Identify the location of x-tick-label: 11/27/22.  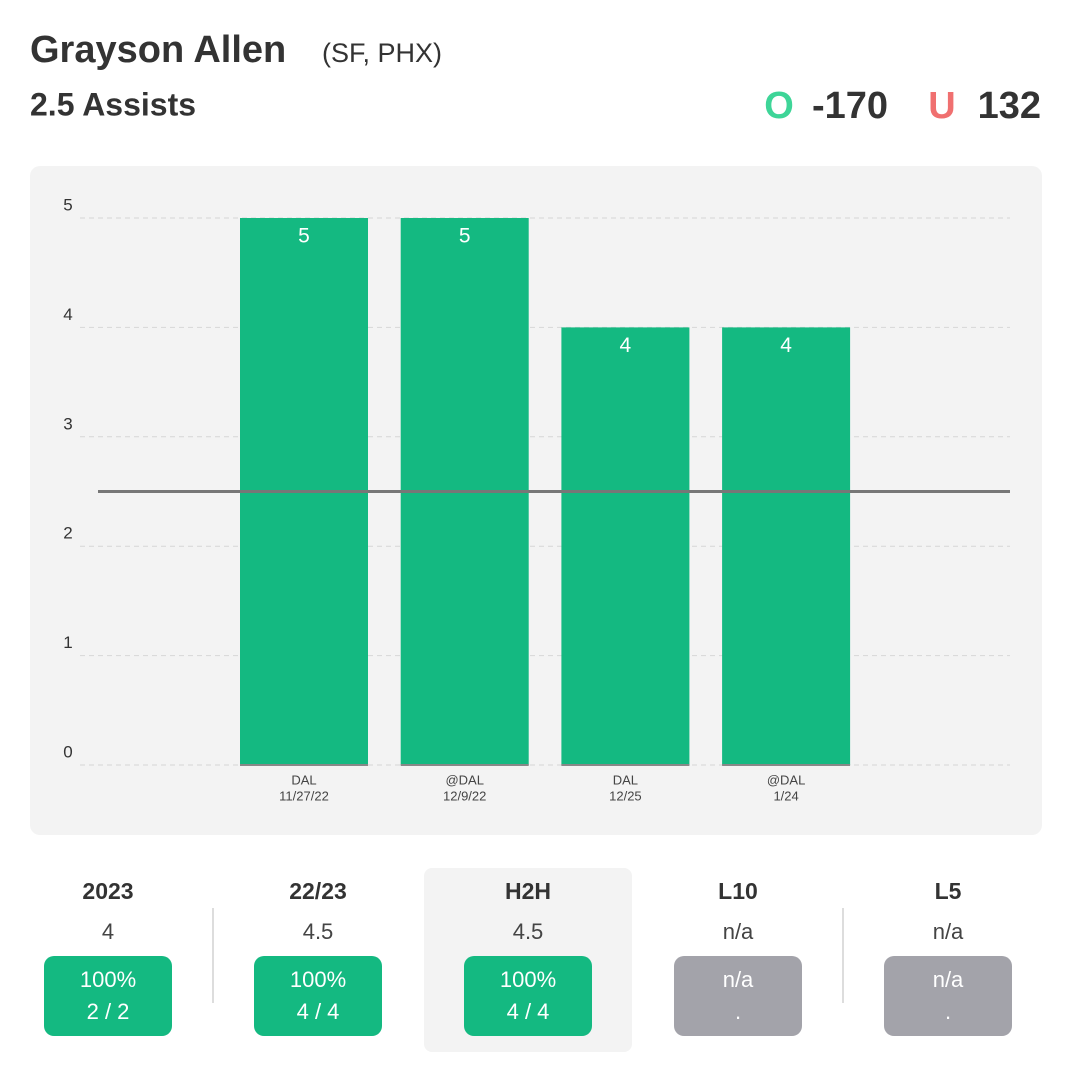
(304, 795).